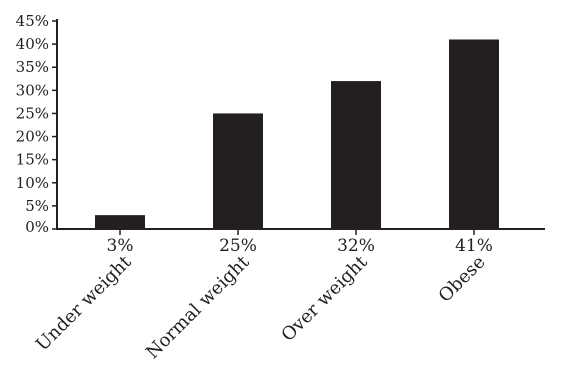  I want to click on value-label: 41%, so click(474, 246).